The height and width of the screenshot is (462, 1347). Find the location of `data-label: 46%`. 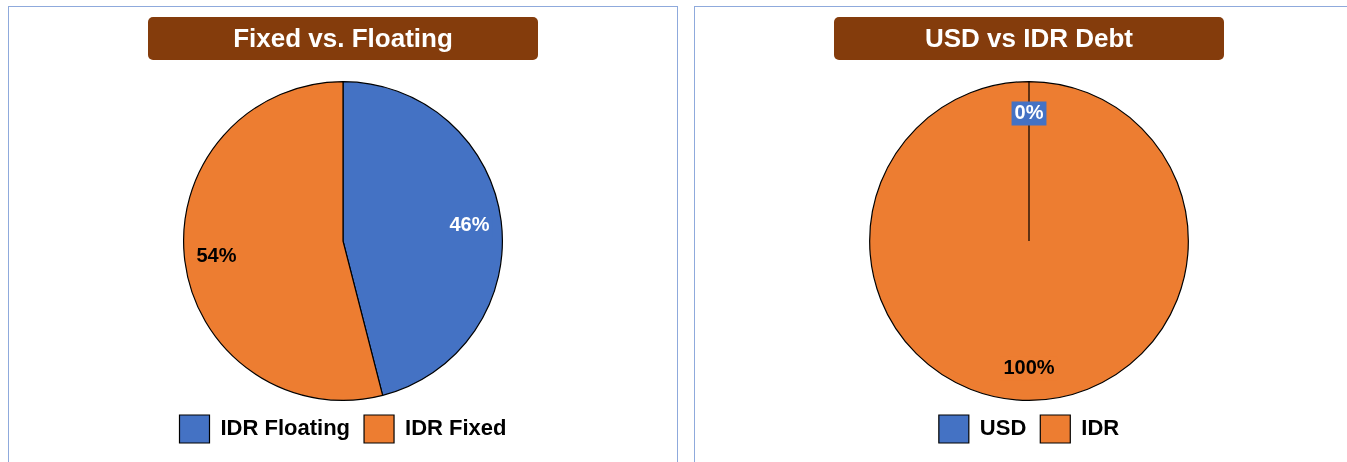

data-label: 46% is located at coordinates (469, 223).